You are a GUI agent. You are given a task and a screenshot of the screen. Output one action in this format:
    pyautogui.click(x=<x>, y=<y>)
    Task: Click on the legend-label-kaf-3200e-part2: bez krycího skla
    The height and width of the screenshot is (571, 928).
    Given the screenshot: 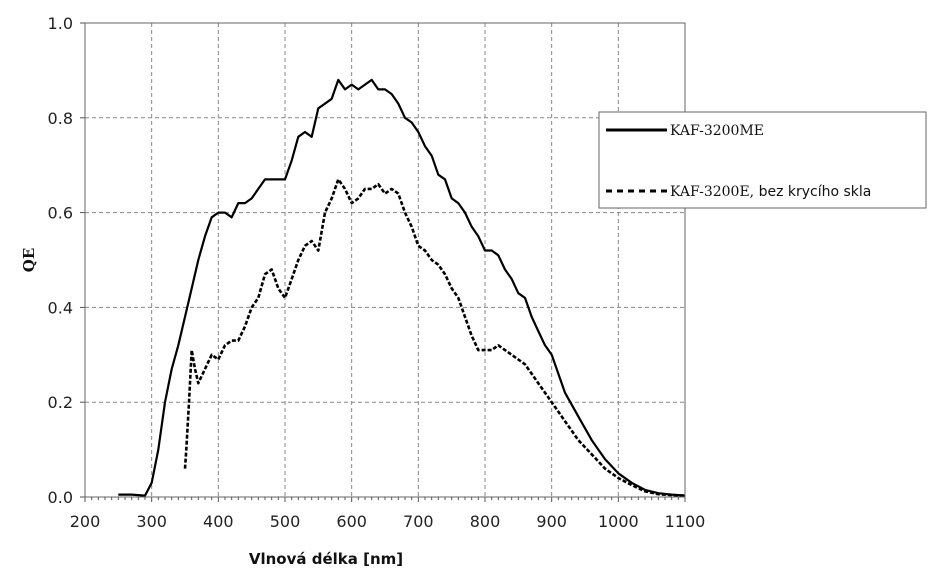 What is the action you would take?
    pyautogui.click(x=812, y=192)
    